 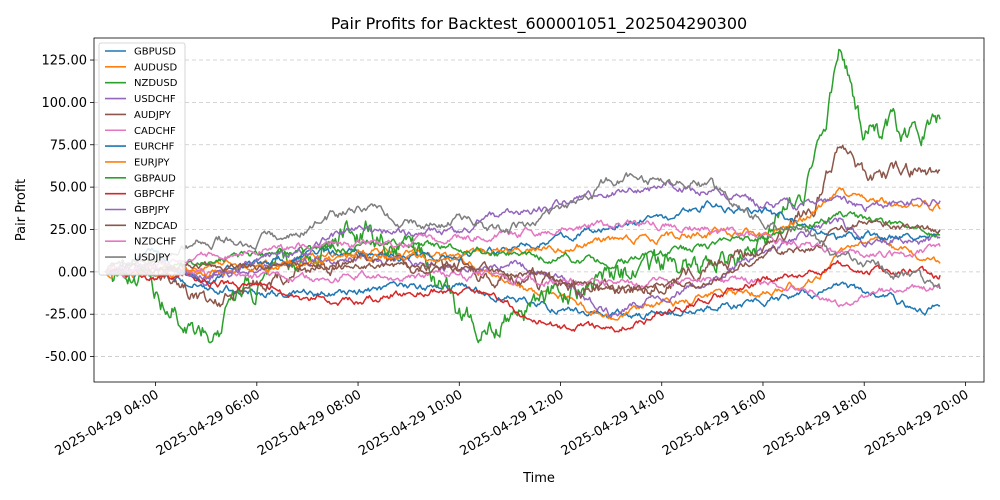 I want to click on y-tick-label: -50.00, so click(x=66, y=357).